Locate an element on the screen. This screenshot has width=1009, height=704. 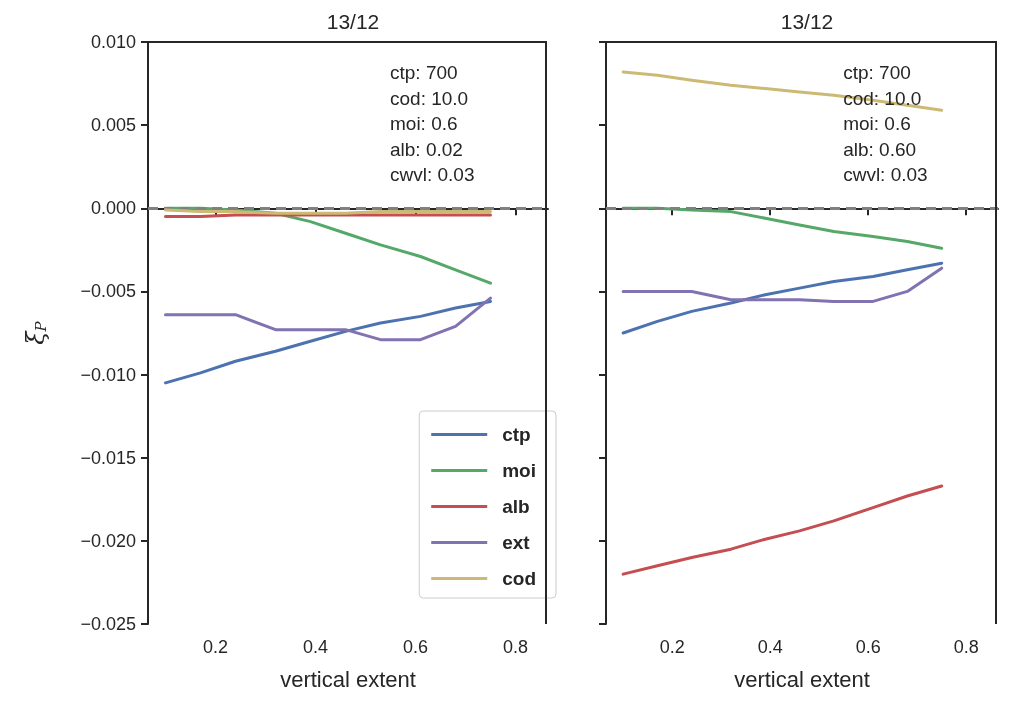
y-tick-label: 0.000 is located at coordinates (113, 208).